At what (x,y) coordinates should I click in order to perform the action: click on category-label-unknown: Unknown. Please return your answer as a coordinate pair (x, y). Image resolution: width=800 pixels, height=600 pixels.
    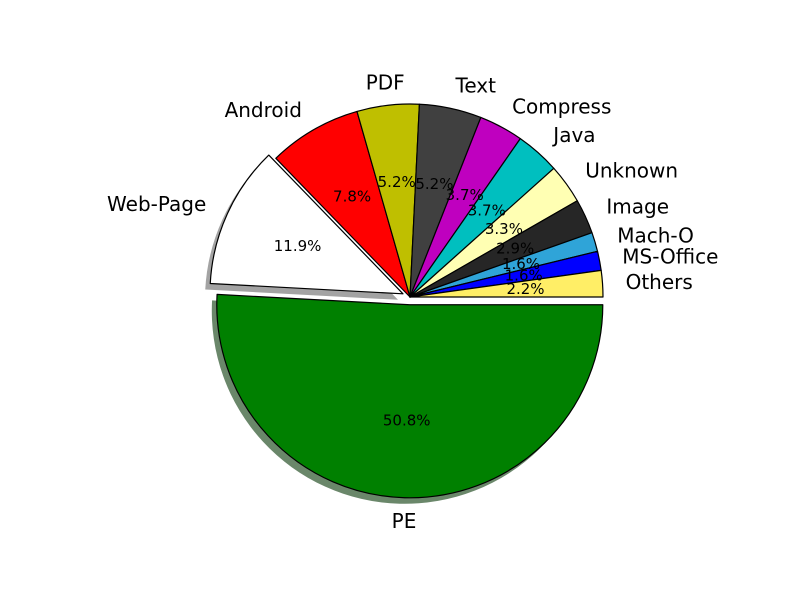
    Looking at the image, I should click on (631, 170).